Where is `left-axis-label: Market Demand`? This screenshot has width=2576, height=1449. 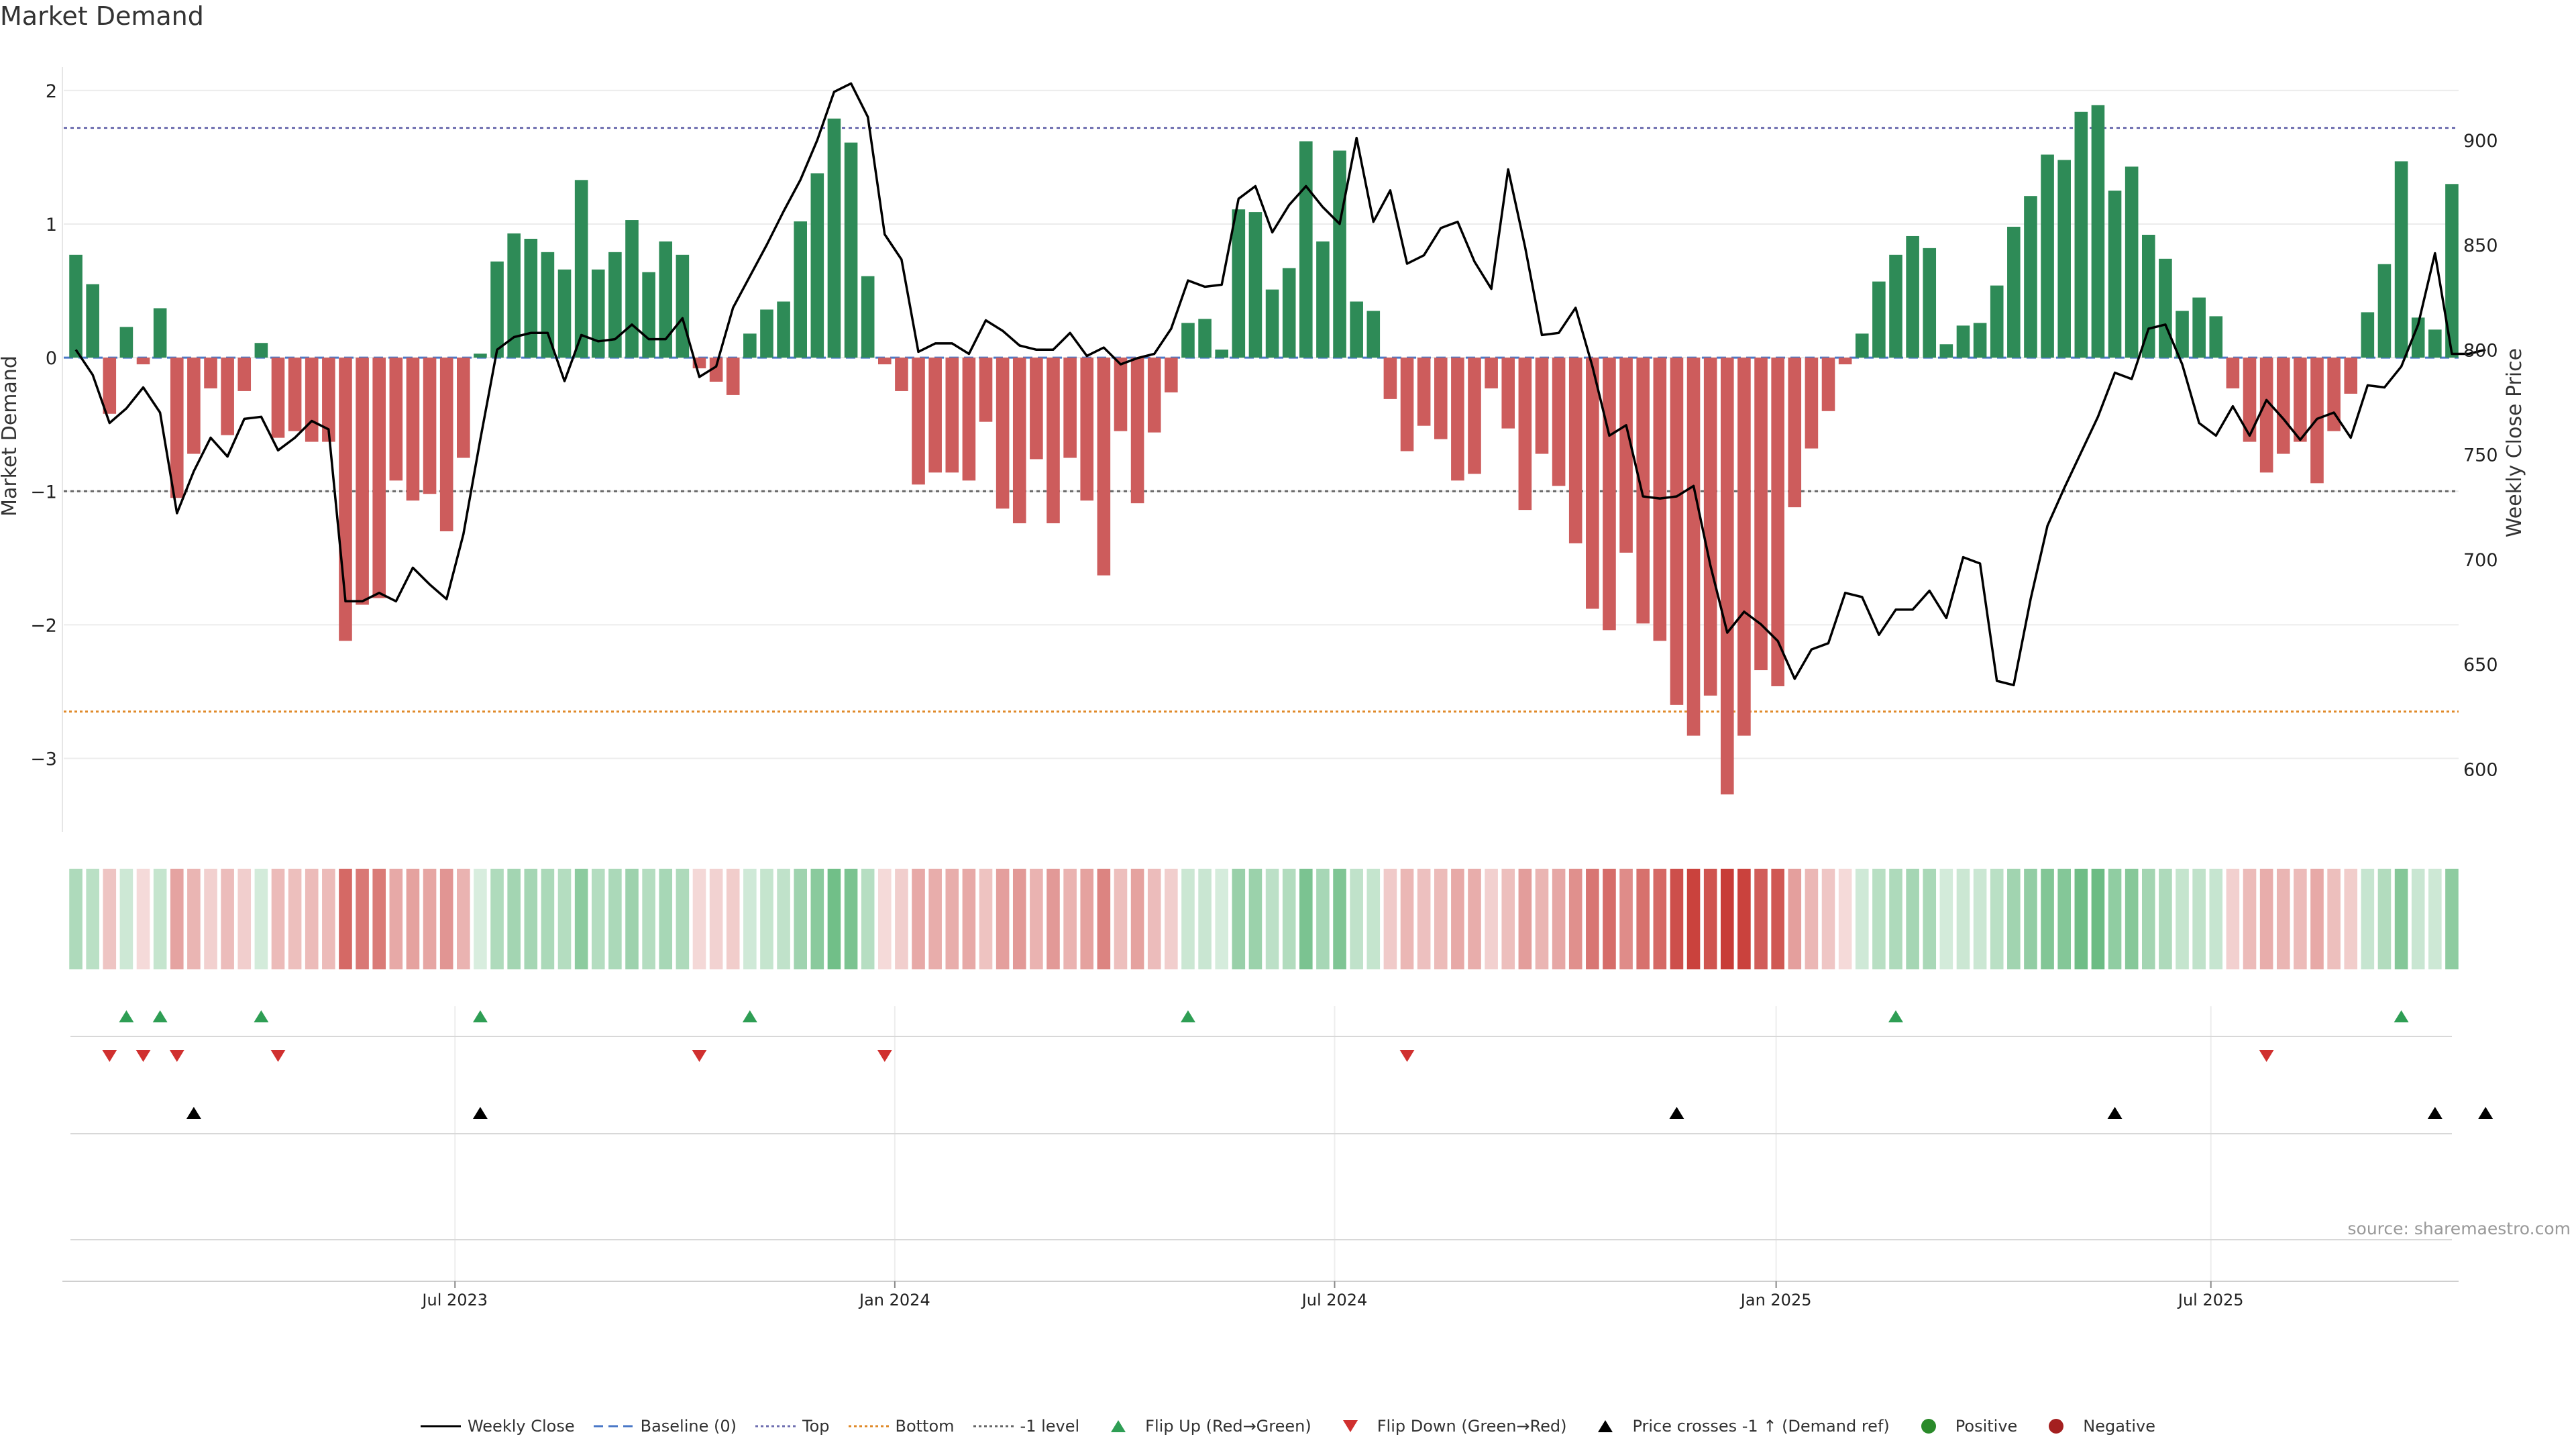 left-axis-label: Market Demand is located at coordinates (10, 436).